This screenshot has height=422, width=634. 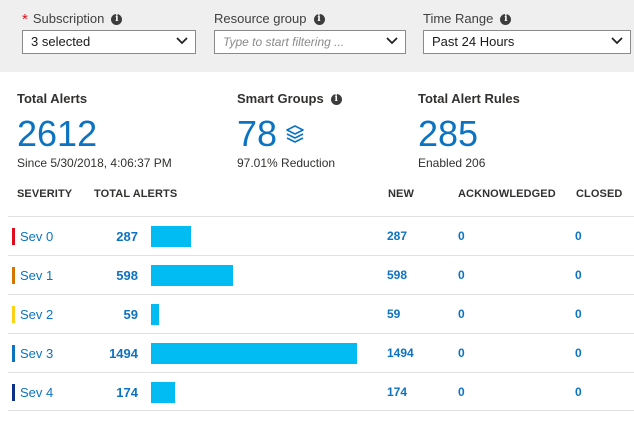 I want to click on table-row: Sev 4 174 174 0 0, so click(x=321, y=391).